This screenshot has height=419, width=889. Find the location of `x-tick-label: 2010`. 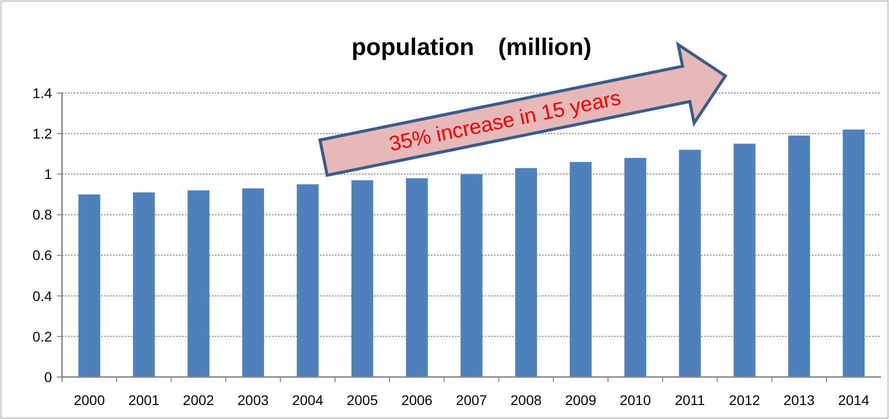

x-tick-label: 2010 is located at coordinates (636, 400).